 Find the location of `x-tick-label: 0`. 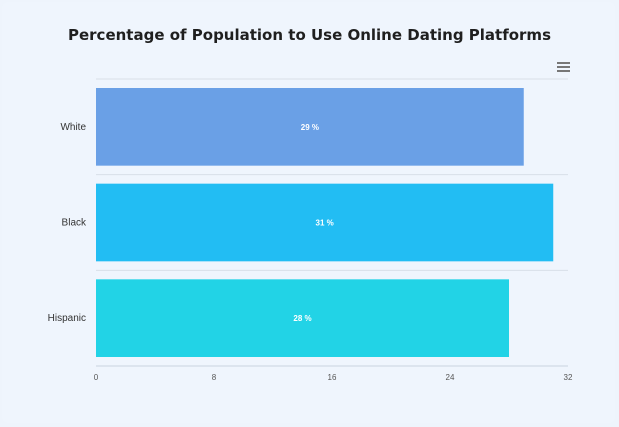

x-tick-label: 0 is located at coordinates (96, 377).